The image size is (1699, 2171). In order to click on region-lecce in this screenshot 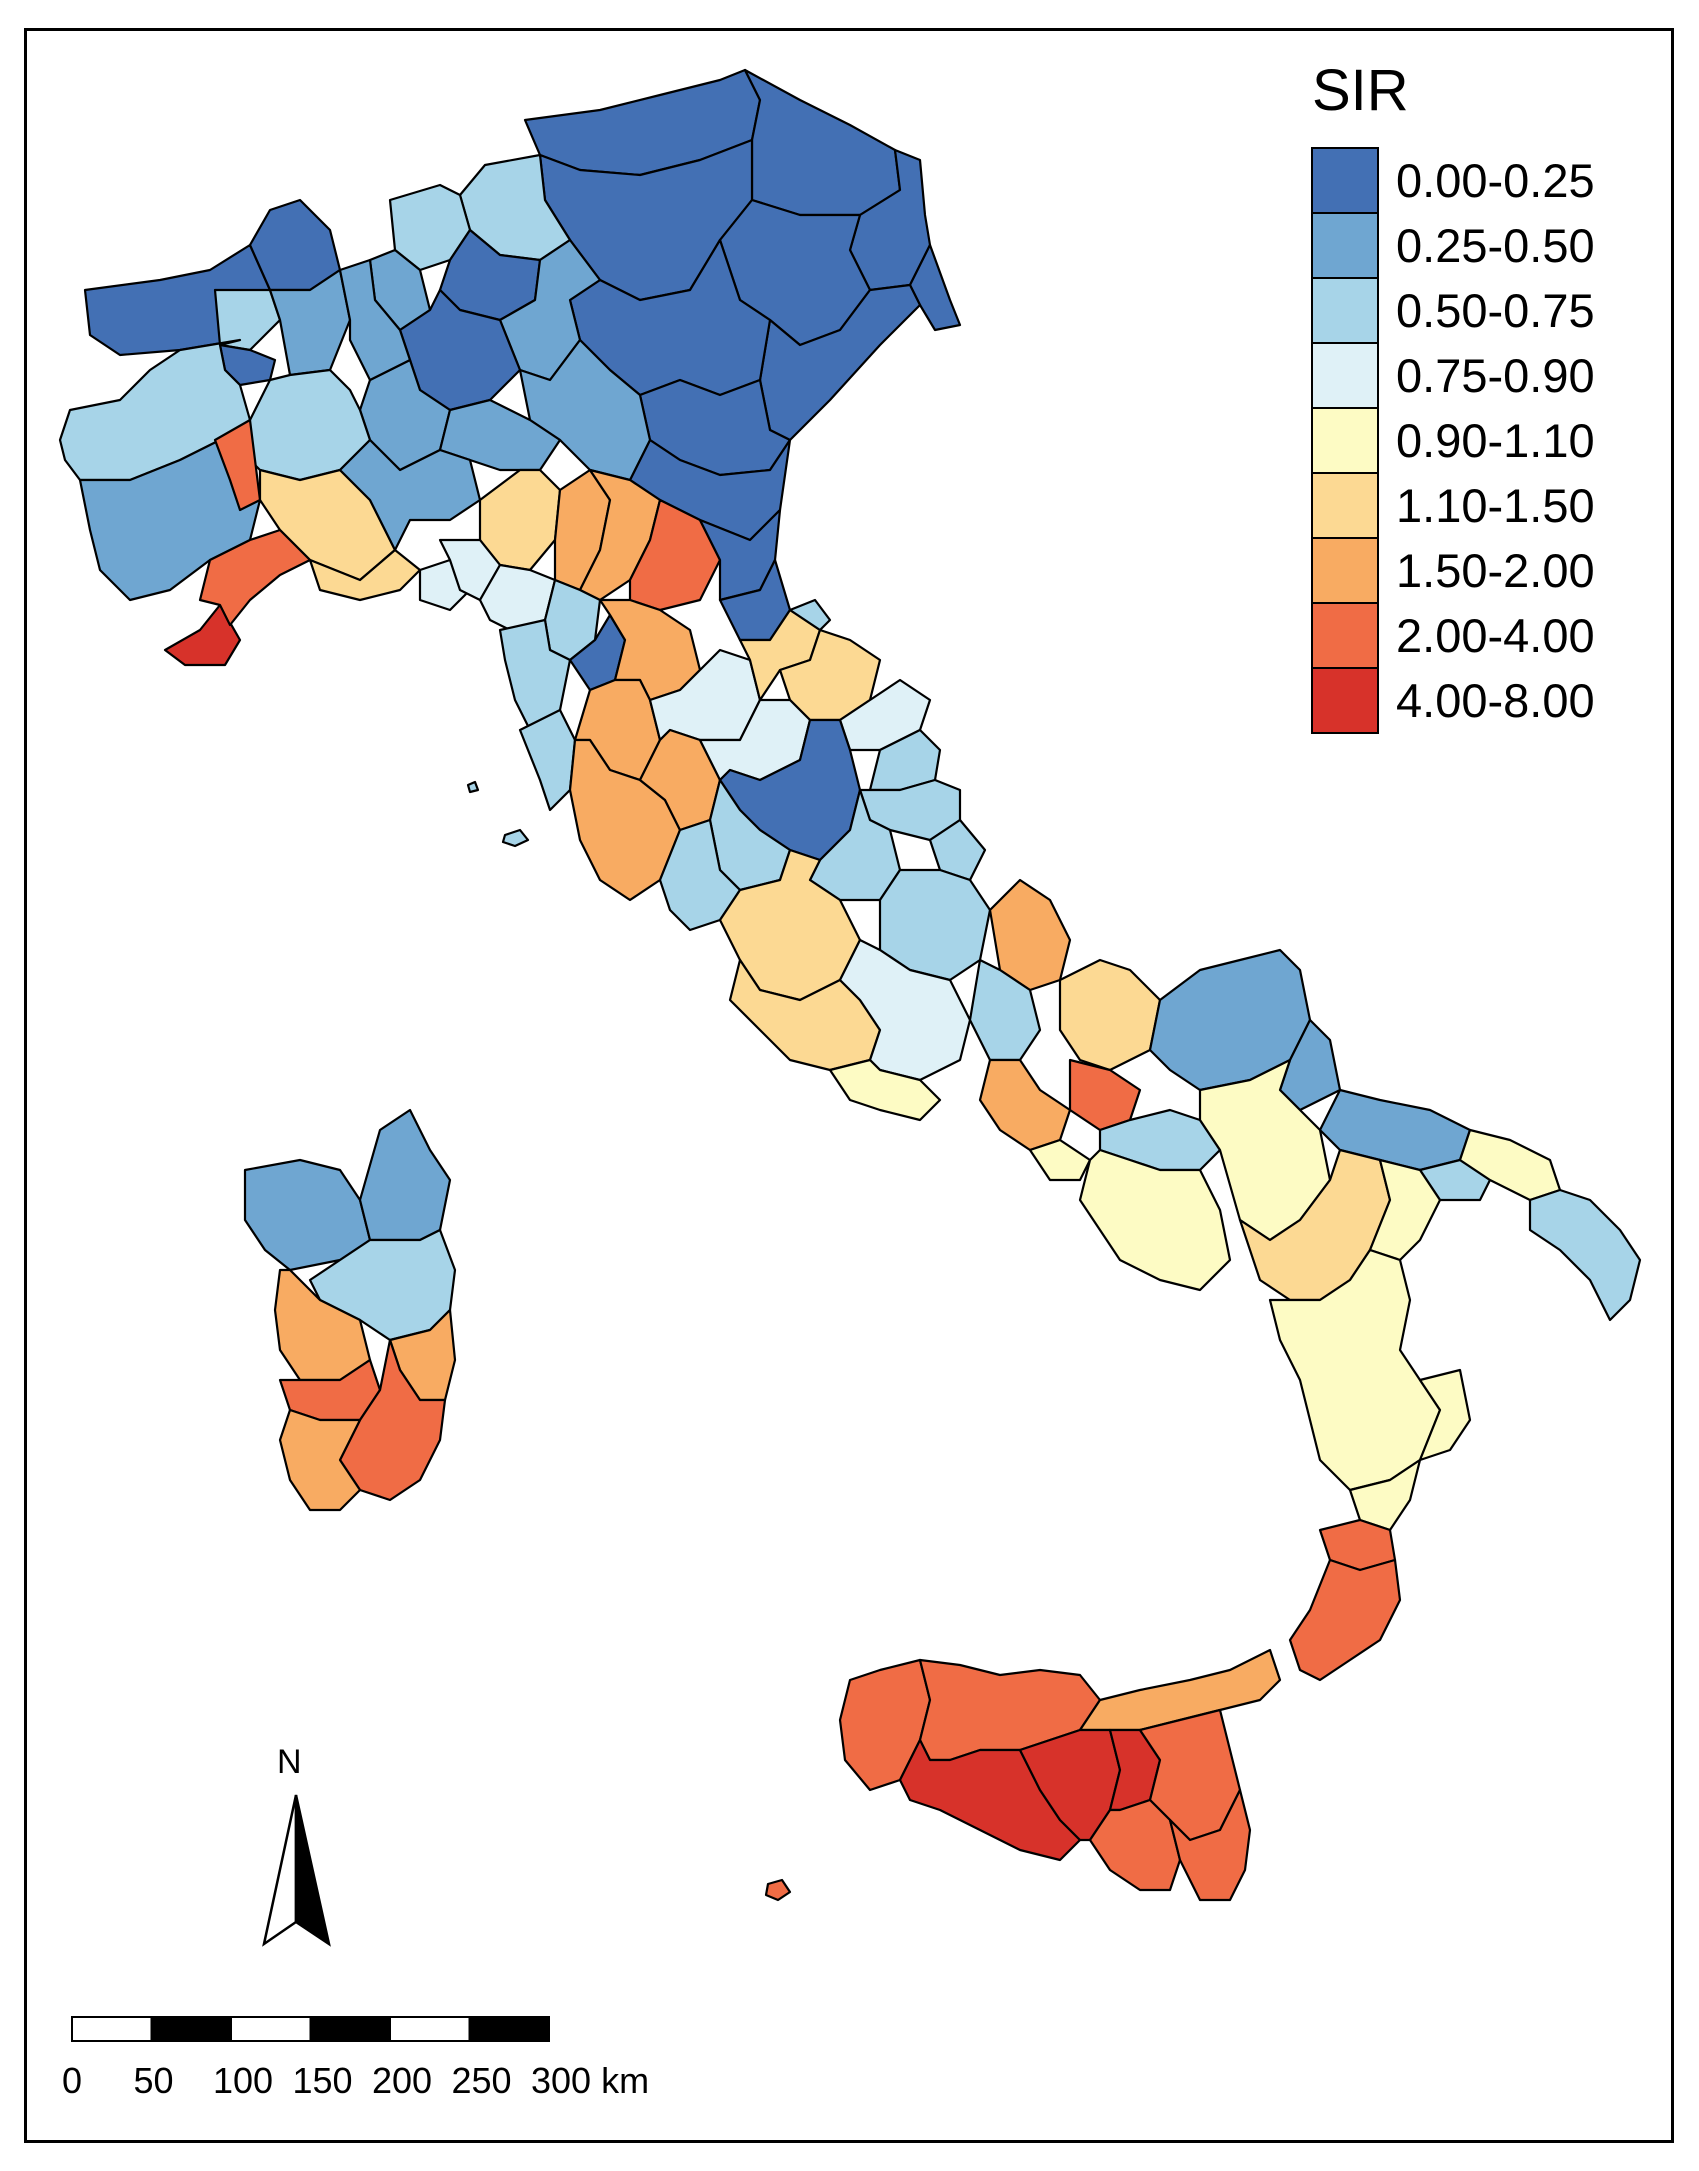, I will do `click(1585, 1255)`.